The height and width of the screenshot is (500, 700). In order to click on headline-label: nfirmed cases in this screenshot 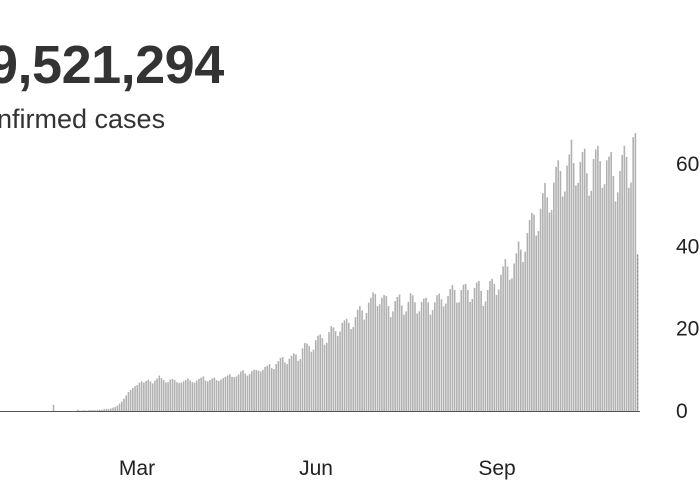, I will do `click(83, 119)`.